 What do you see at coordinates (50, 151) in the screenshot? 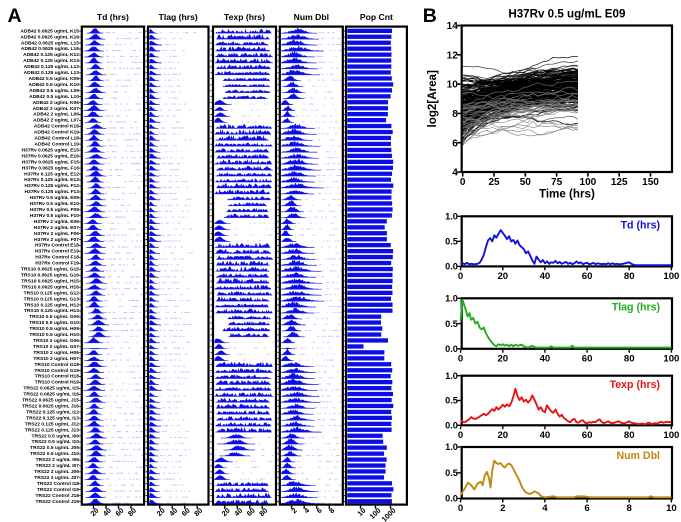
I see `svg-text: H37Rv 0.0625 ug/mL E15` at bounding box center [50, 151].